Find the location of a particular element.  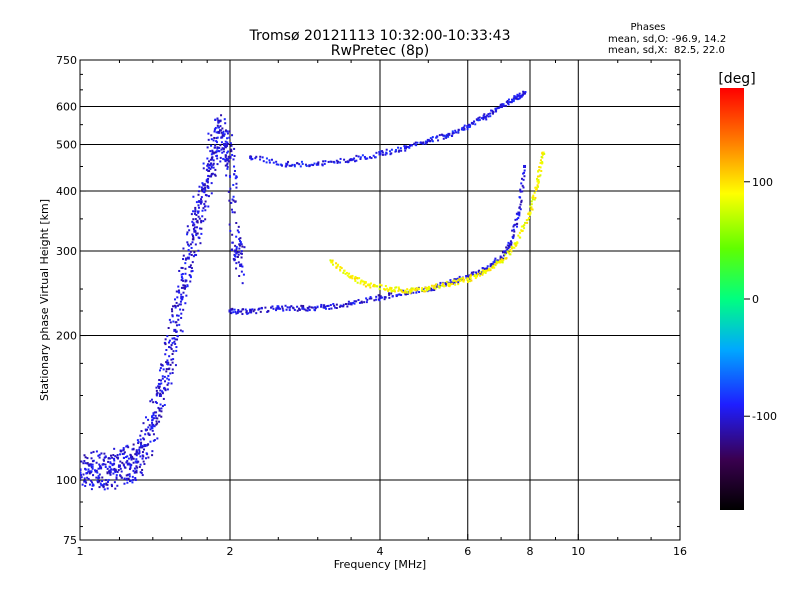

colorbar-tick-label: 100 is located at coordinates (762, 182).